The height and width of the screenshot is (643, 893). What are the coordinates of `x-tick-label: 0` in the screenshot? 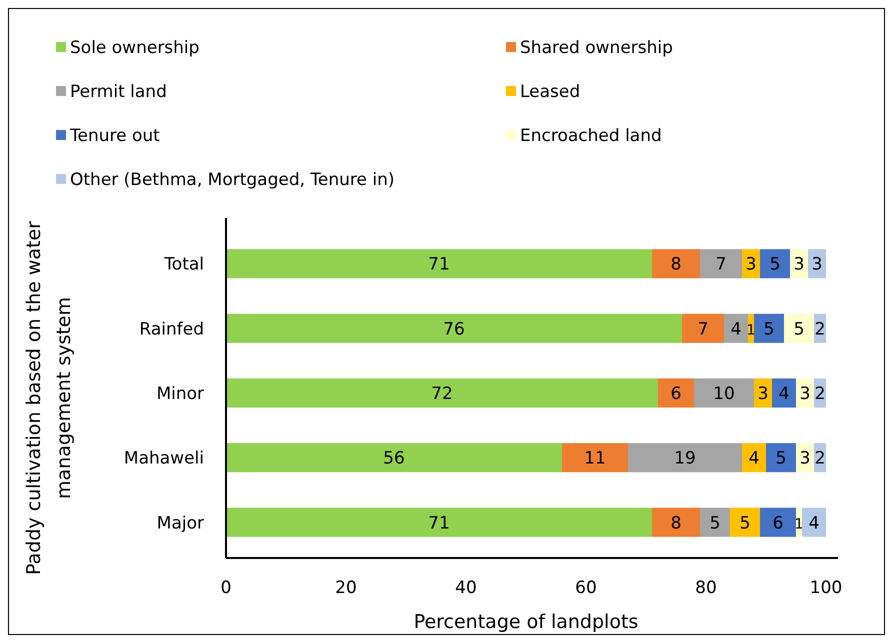 It's located at (226, 588).